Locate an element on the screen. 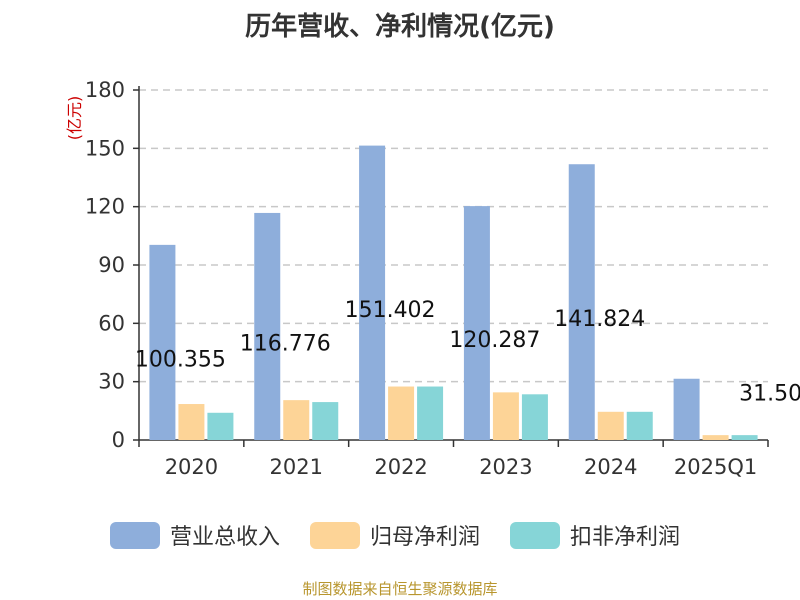 This screenshot has width=800, height=600. y-tick-label: 150 is located at coordinates (105, 148).